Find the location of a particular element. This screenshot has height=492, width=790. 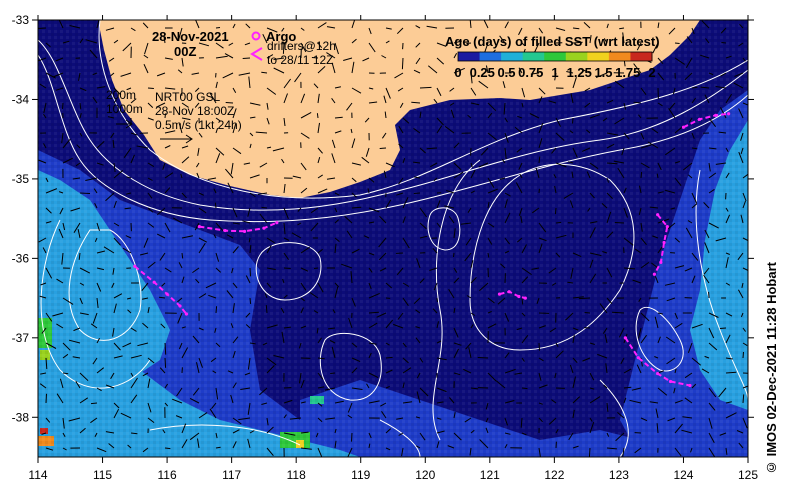

velocity-scale-label: 0.5m/s (1kt 24h) is located at coordinates (198, 125).